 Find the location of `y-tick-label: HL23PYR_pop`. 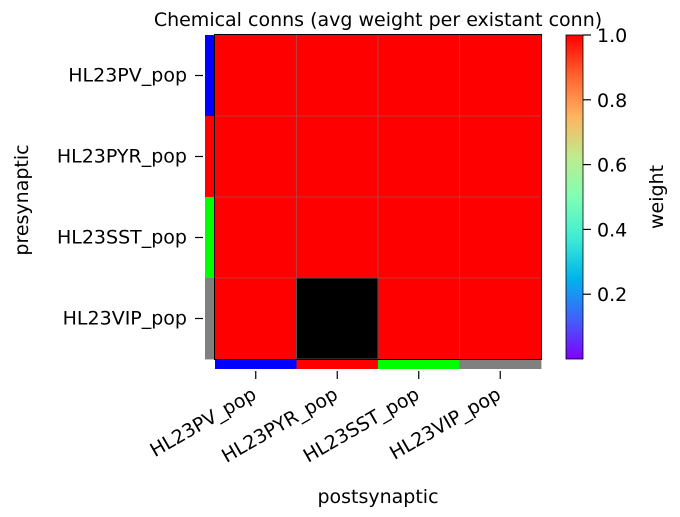

y-tick-label: HL23PYR_pop is located at coordinates (122, 157).